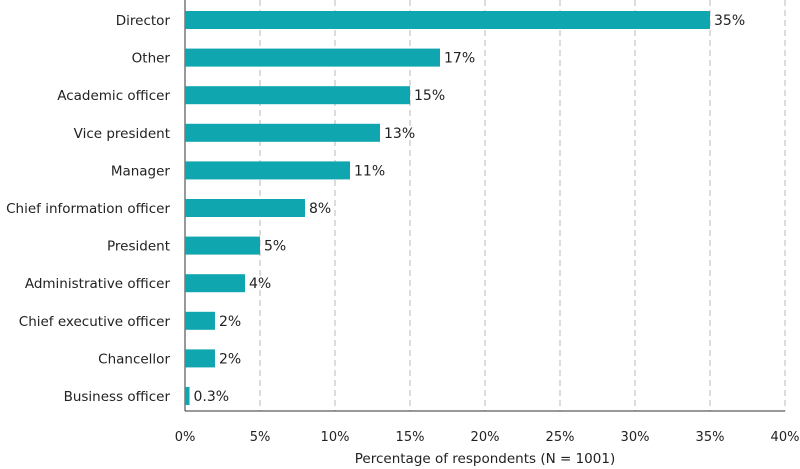  I want to click on category-label: Other, so click(151, 59).